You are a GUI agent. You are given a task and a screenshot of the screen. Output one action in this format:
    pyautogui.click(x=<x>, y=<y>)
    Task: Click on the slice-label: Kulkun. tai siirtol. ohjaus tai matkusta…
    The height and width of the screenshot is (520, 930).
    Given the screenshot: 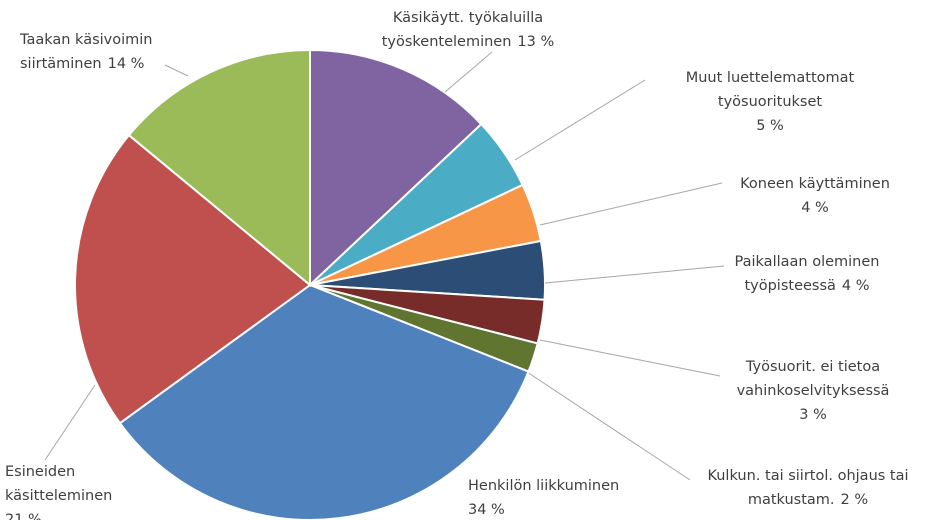 What is the action you would take?
    pyautogui.click(x=808, y=488)
    